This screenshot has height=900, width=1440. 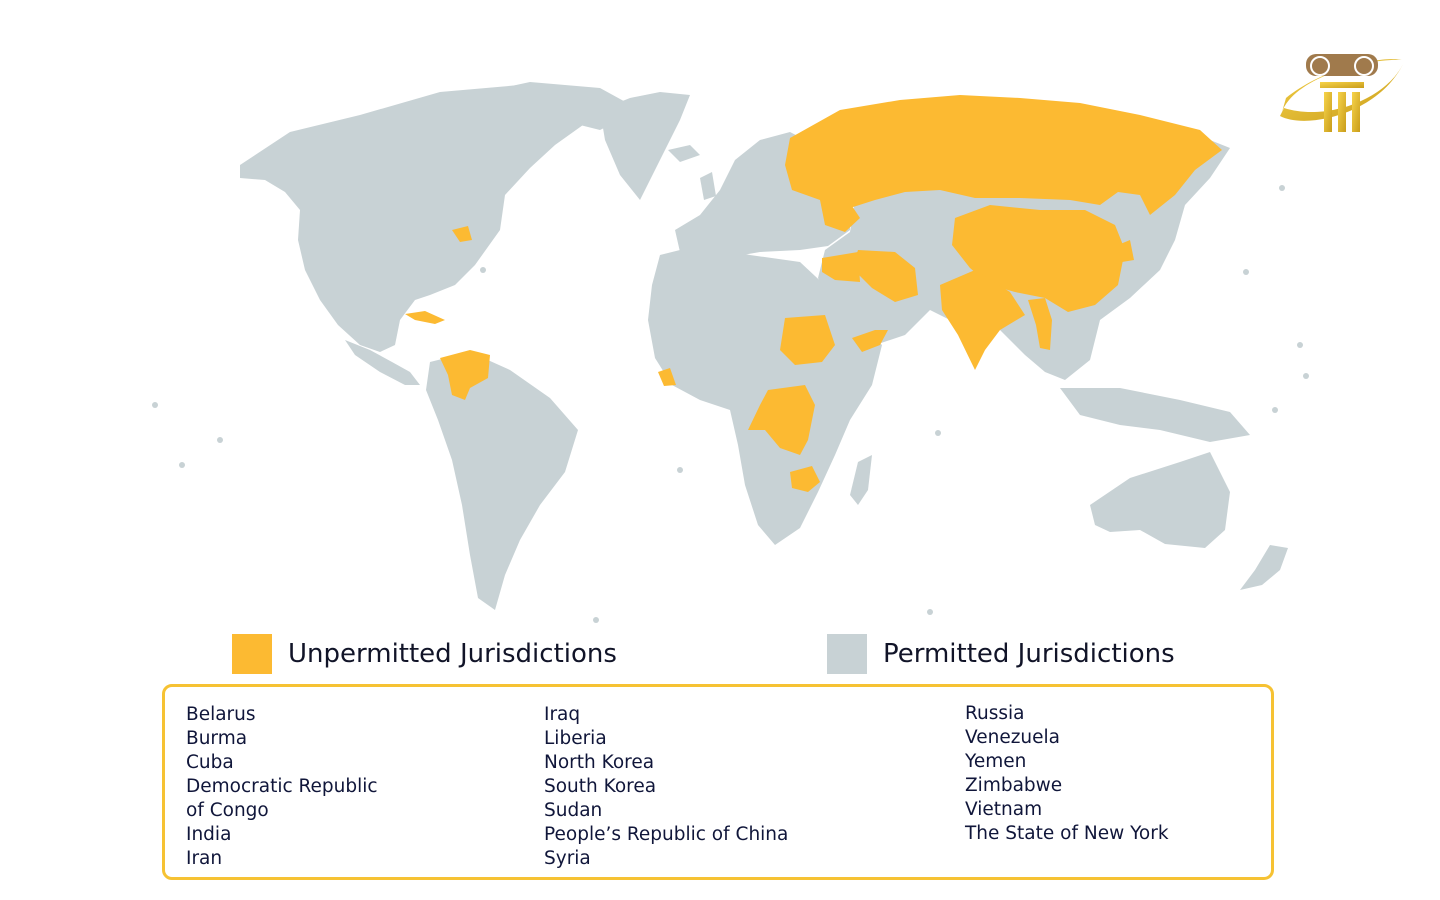 What do you see at coordinates (805, 479) in the screenshot?
I see `zimbabwe-region` at bounding box center [805, 479].